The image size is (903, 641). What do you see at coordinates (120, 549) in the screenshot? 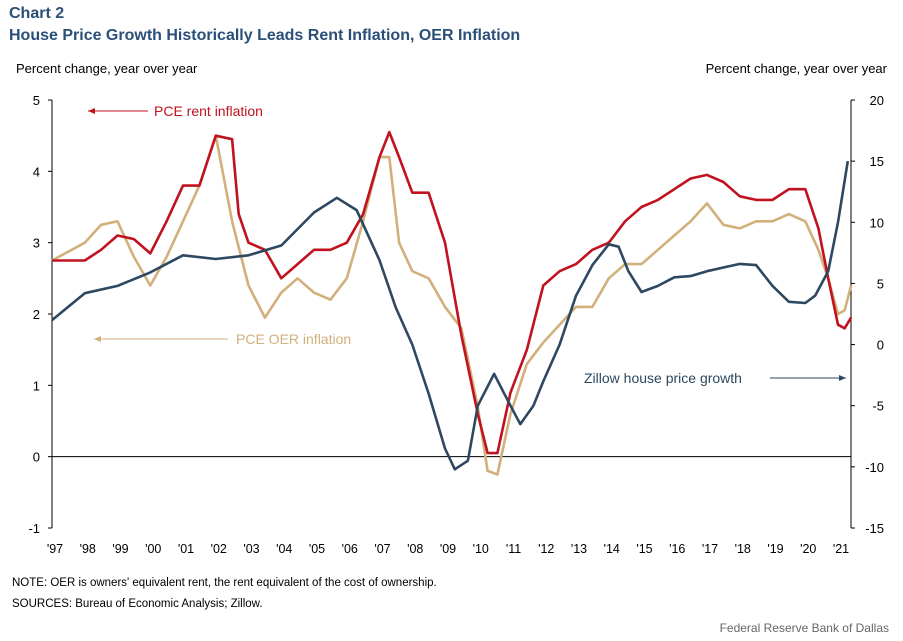
I see `x-axis-tick-label: '99` at bounding box center [120, 549].